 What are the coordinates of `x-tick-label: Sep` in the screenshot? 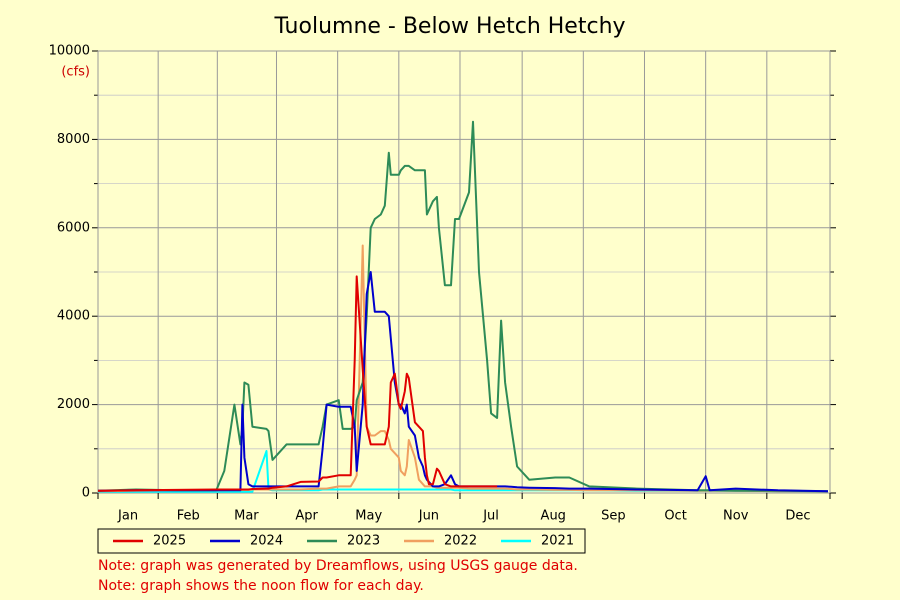 It's located at (613, 516).